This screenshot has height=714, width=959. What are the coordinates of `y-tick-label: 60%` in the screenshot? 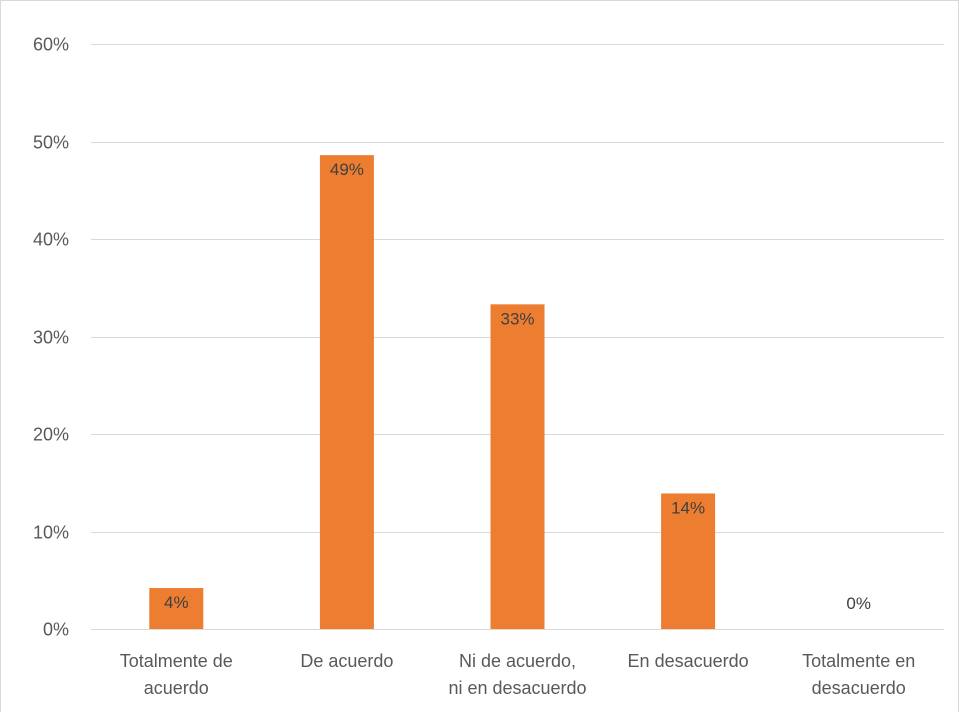 It's located at (51, 45).